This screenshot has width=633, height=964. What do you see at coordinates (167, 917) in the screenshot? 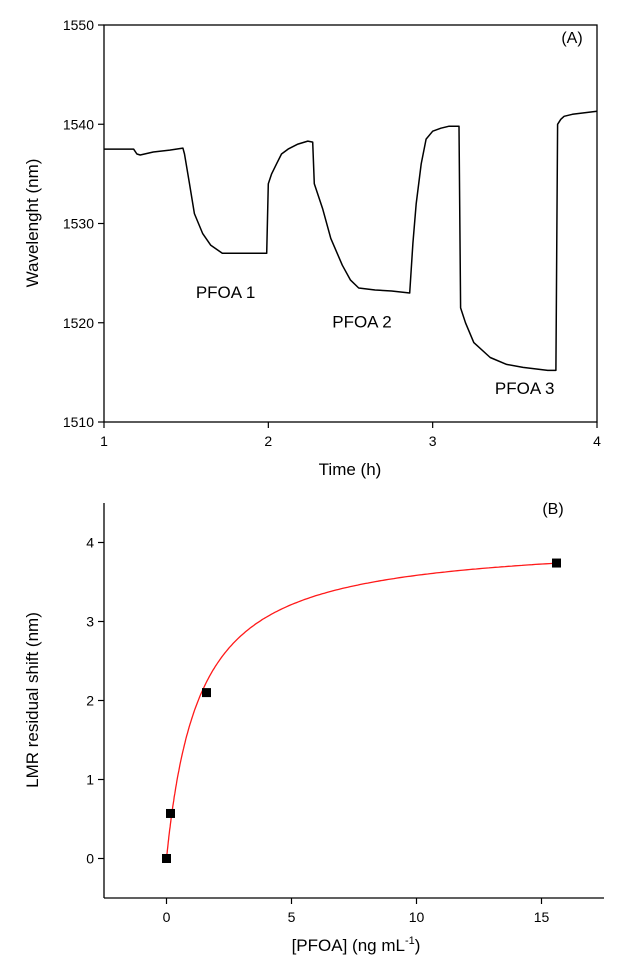
I see `chart-b-x-tick-label: 0` at bounding box center [167, 917].